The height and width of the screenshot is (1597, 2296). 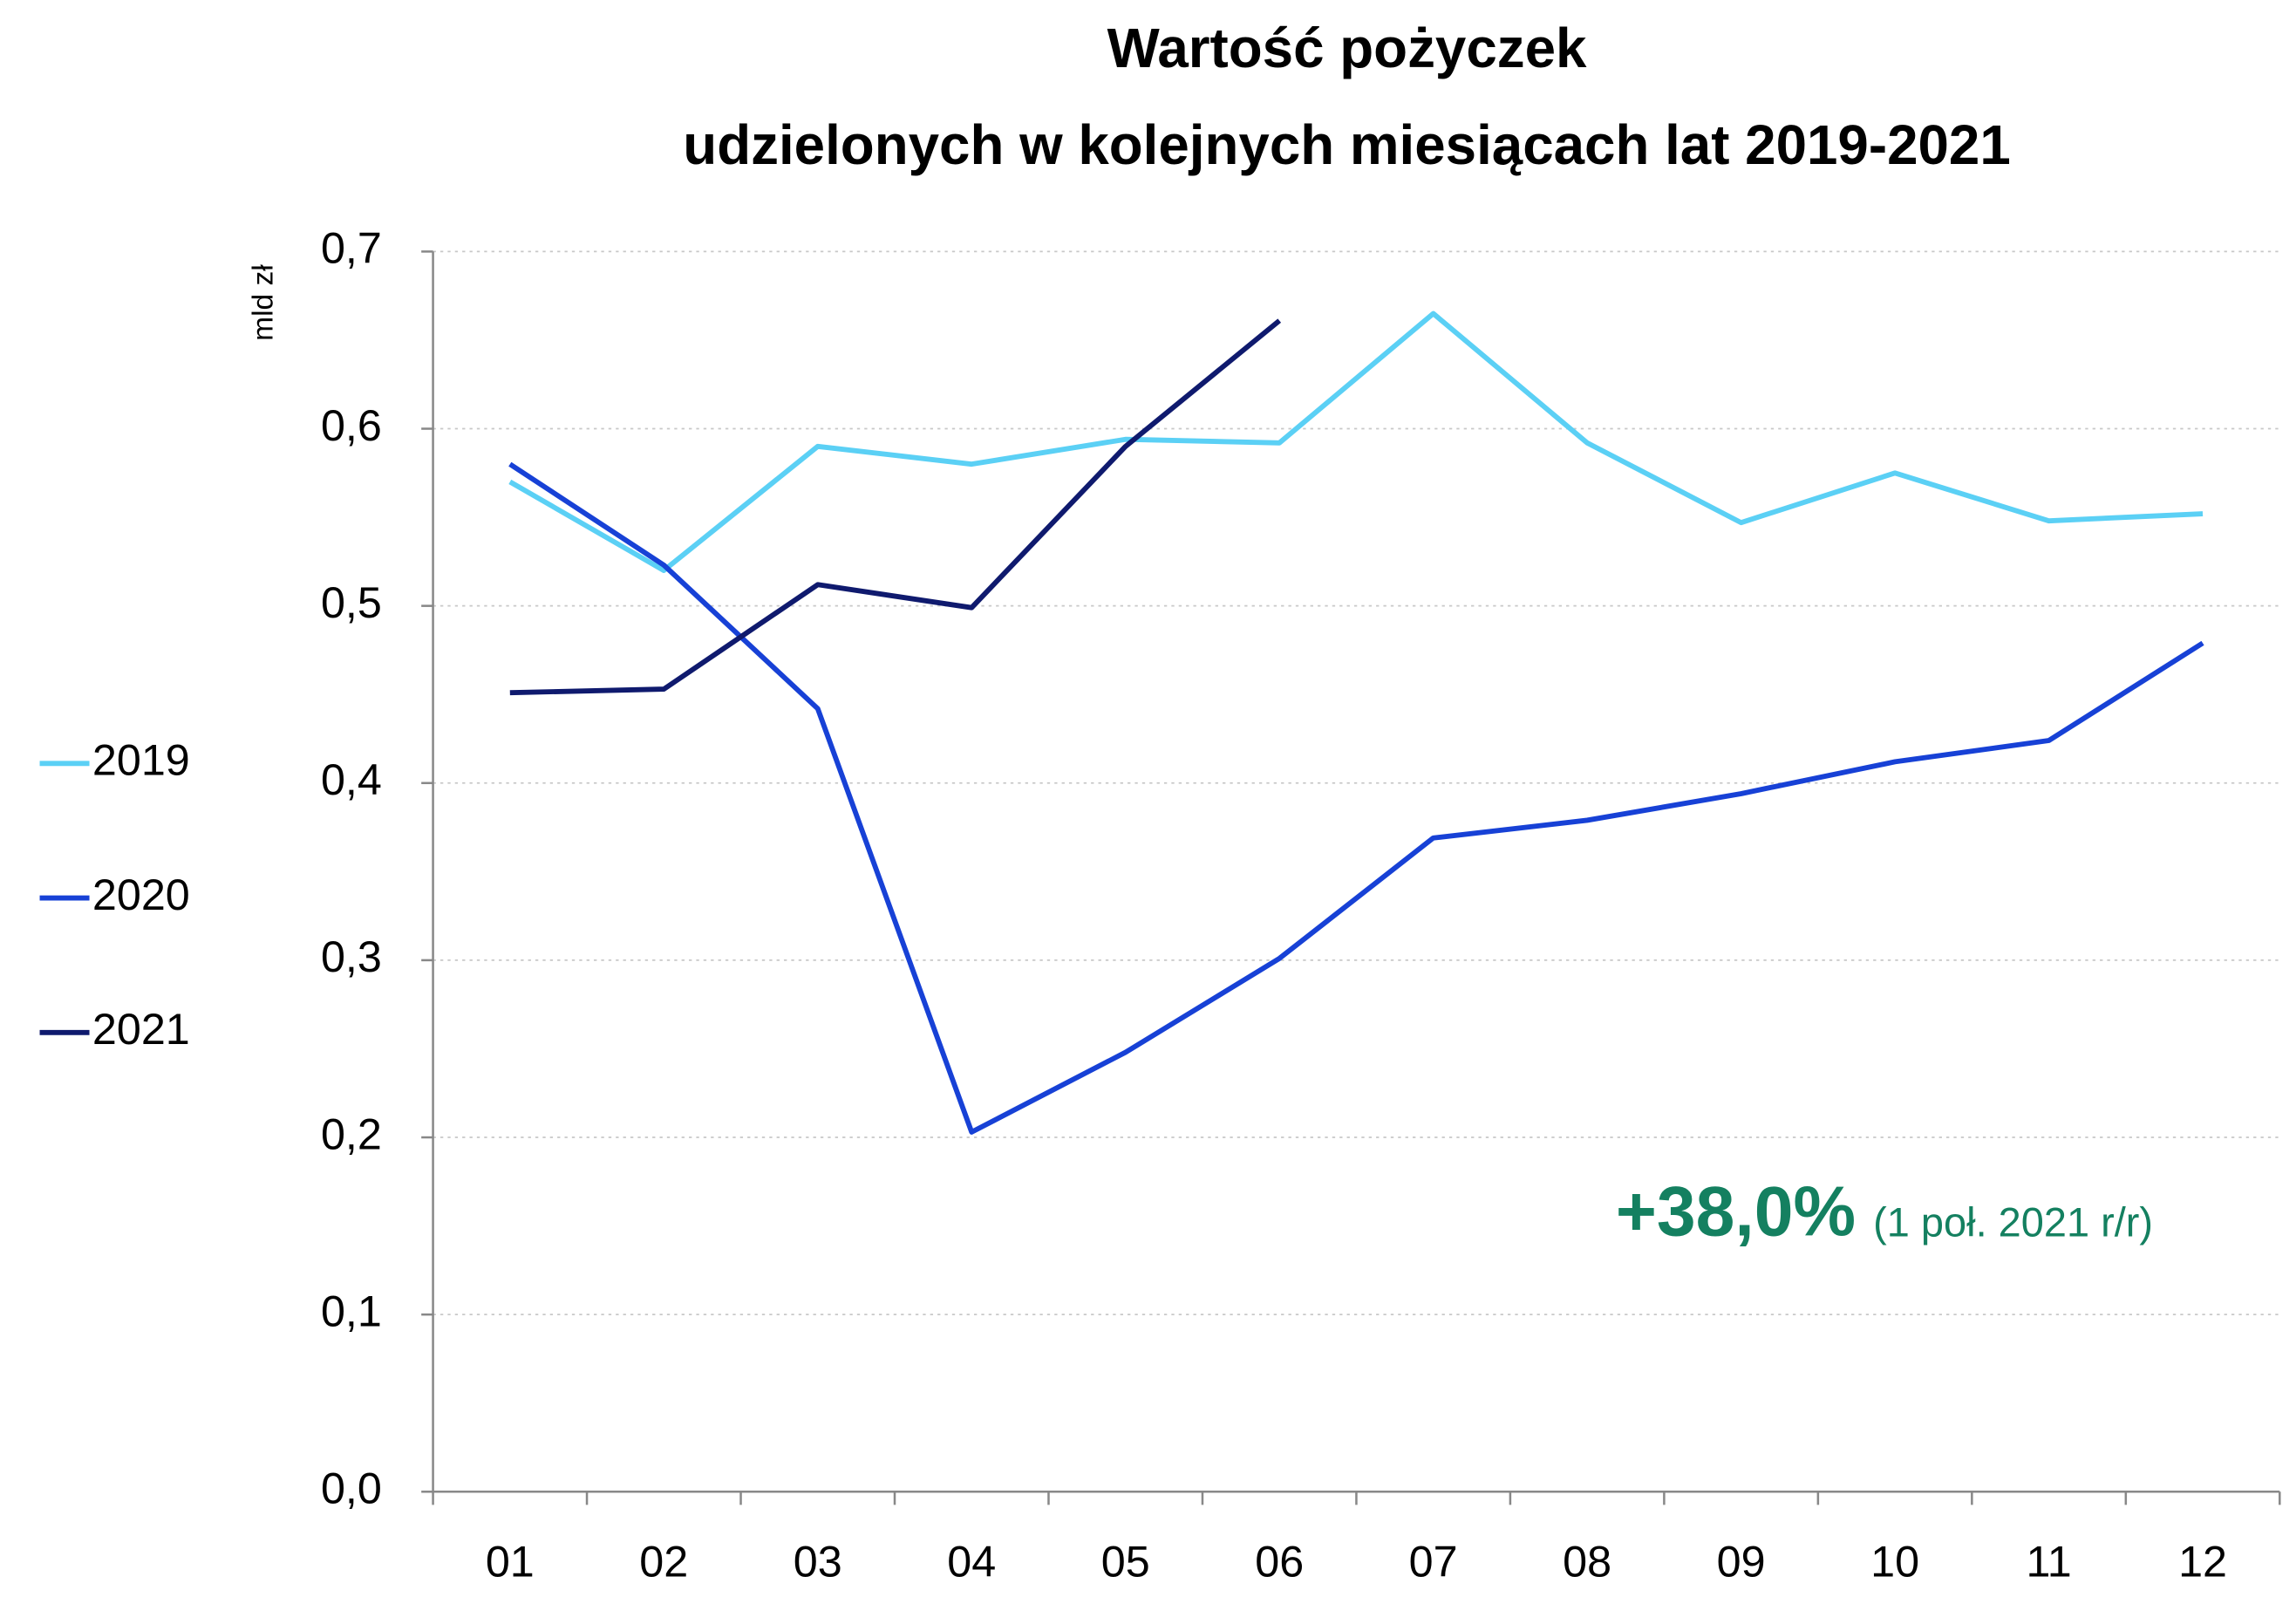 I want to click on y-tick-label: 0,1, so click(x=351, y=1310).